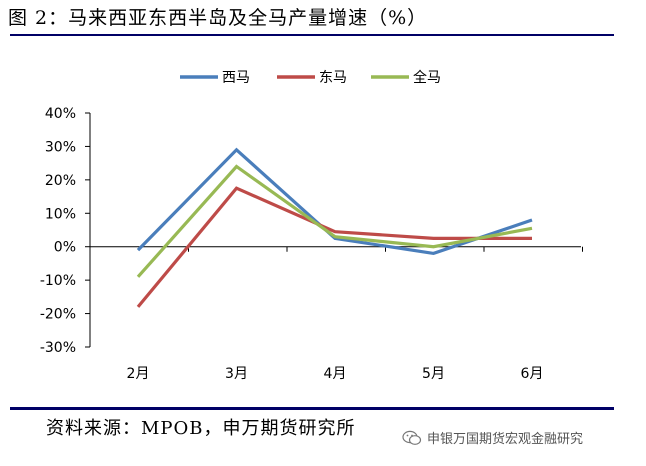  I want to click on watermark: 申银万国期货宏观金融研究, so click(492, 437).